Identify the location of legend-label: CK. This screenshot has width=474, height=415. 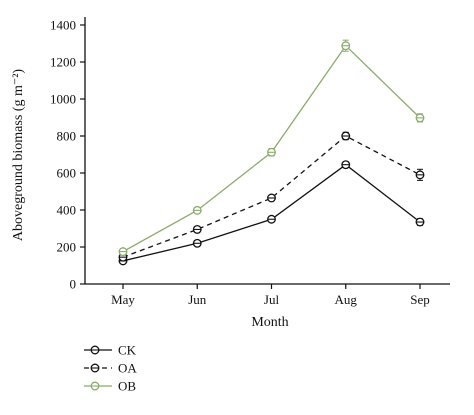
(127, 350).